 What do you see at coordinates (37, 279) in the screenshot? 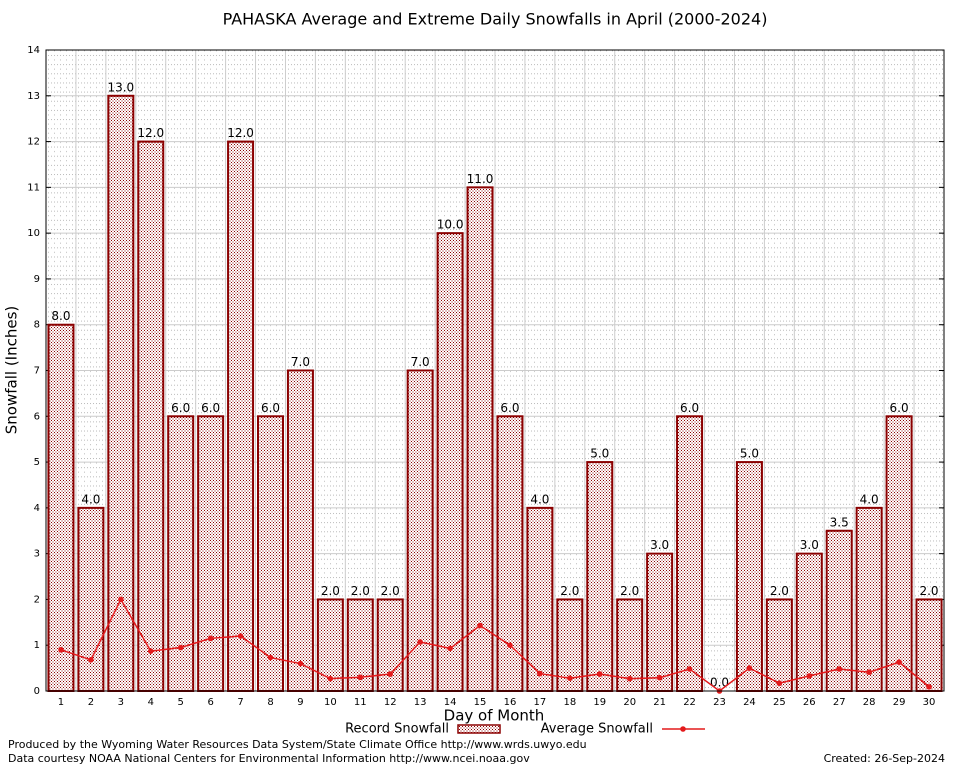
I see `y-tick-label: 9` at bounding box center [37, 279].